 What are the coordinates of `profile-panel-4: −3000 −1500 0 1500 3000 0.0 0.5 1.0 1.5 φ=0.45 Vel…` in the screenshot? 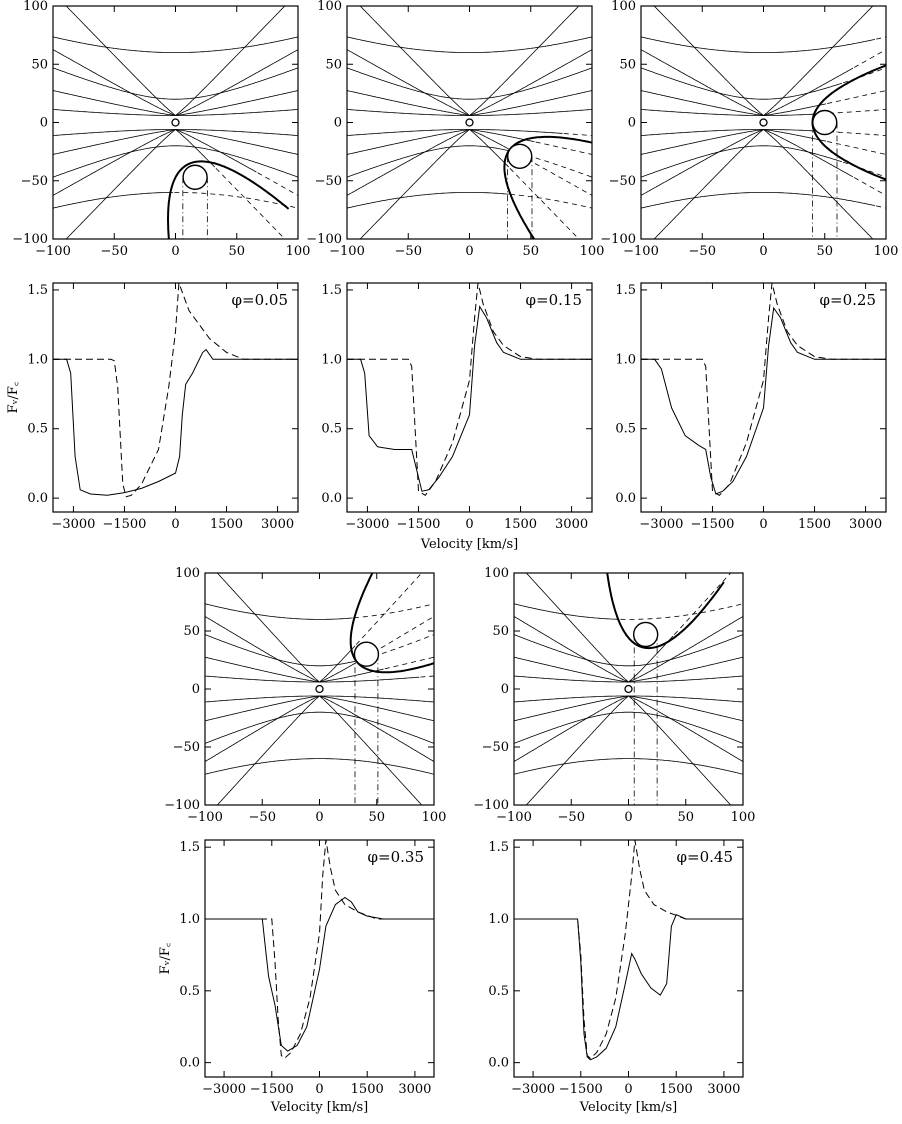 It's located at (616, 977).